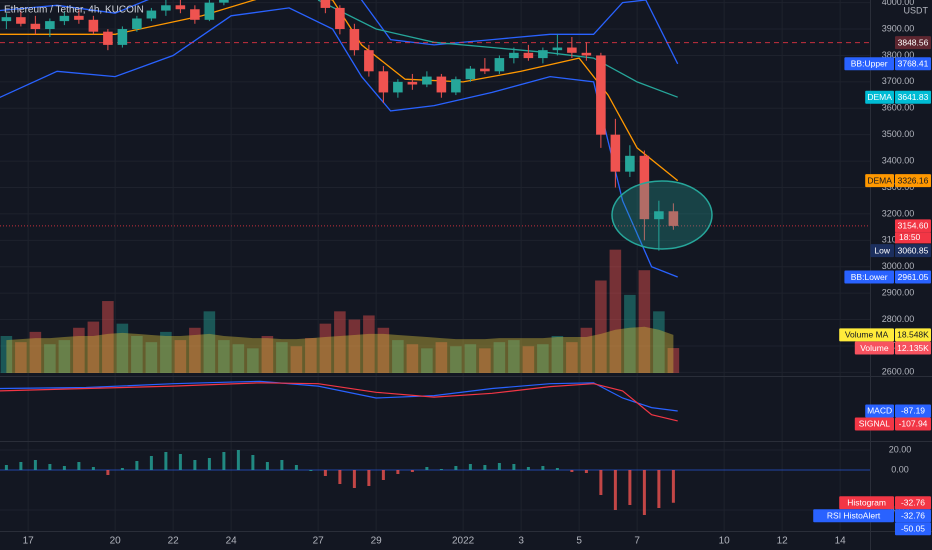 The width and height of the screenshot is (932, 550). What do you see at coordinates (898, 319) in the screenshot?
I see `y-tick-label: 2800.00` at bounding box center [898, 319].